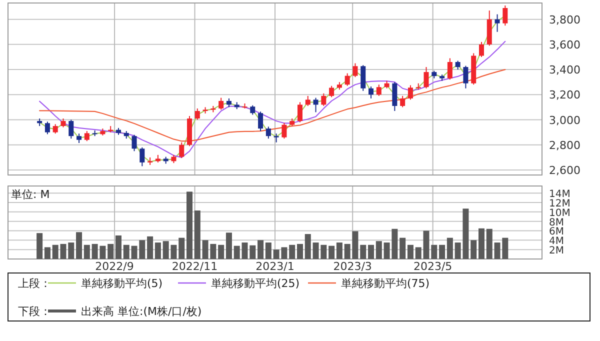  Describe the element at coordinates (141, 311) in the screenshot. I see `legend-label: 出来高 単位:(M株/口/枚)` at that location.